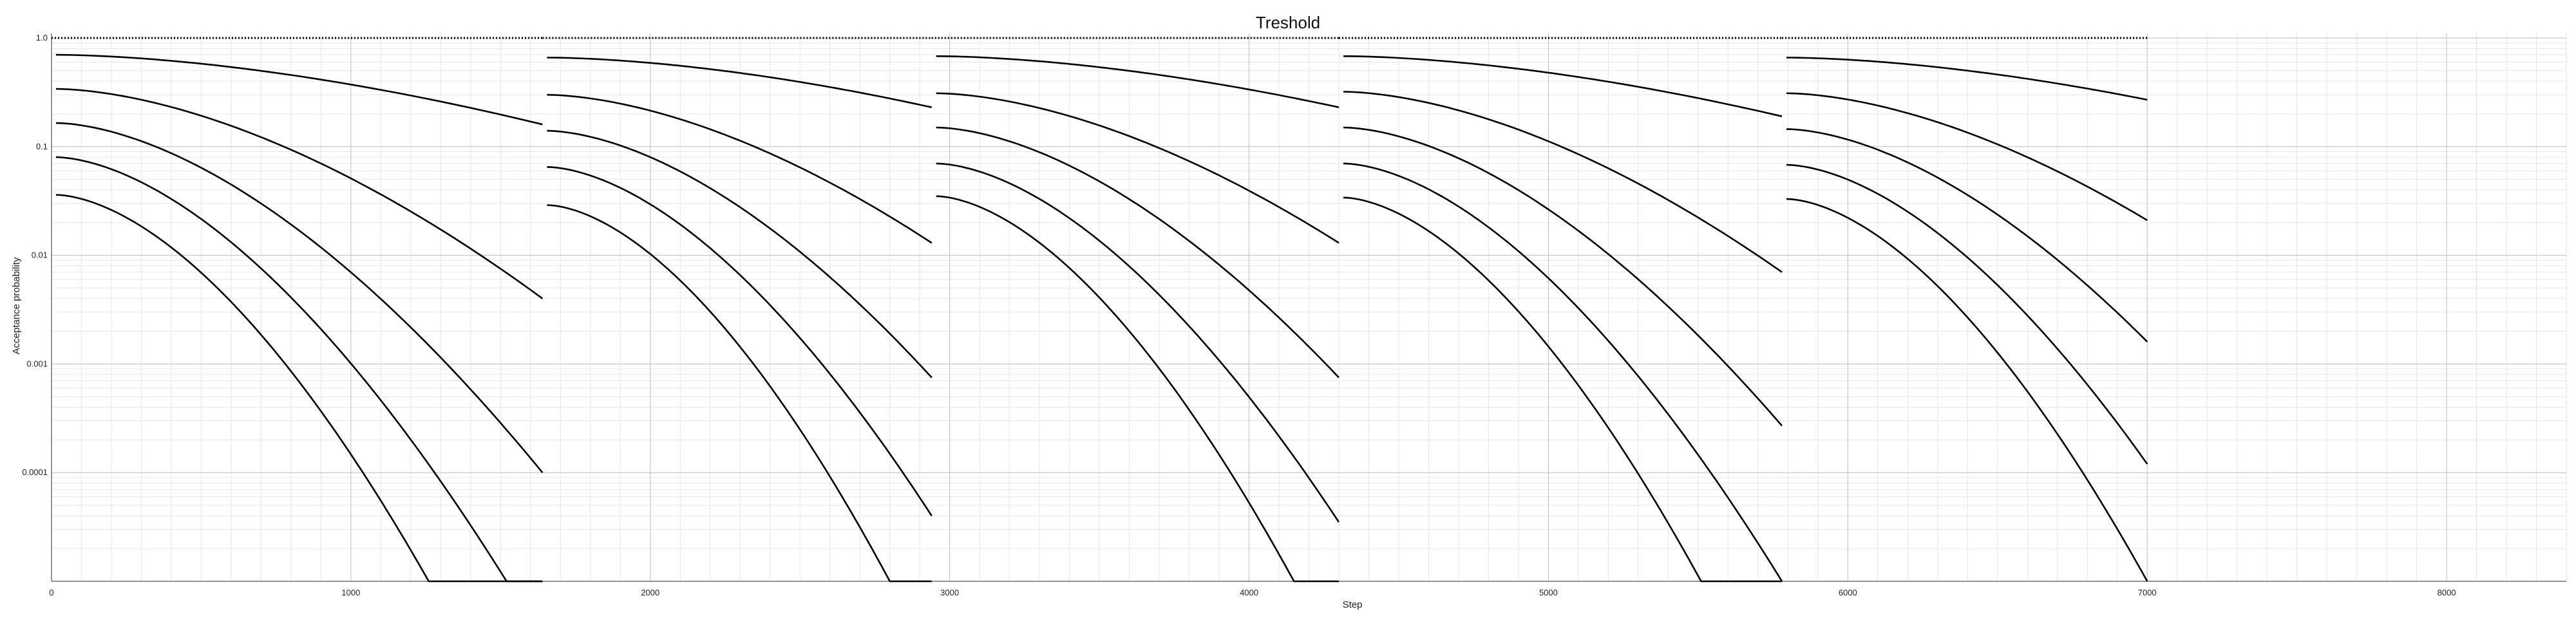  What do you see at coordinates (1288, 22) in the screenshot?
I see `chart-title: Treshold` at bounding box center [1288, 22].